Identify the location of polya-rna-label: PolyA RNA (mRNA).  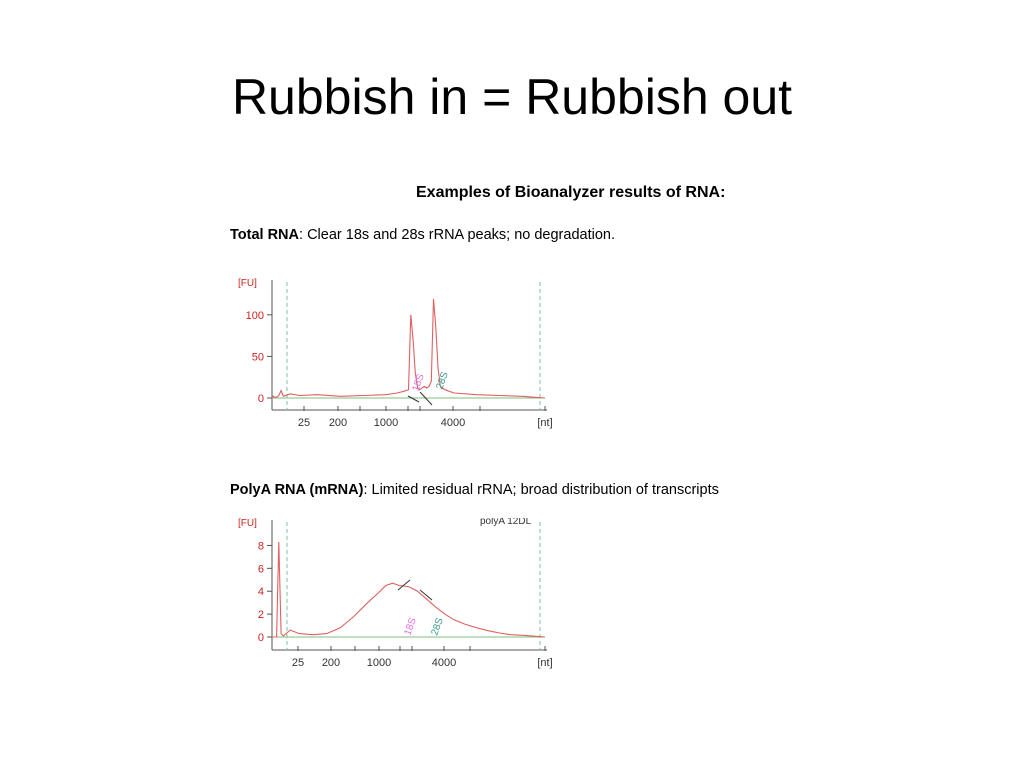
(297, 490).